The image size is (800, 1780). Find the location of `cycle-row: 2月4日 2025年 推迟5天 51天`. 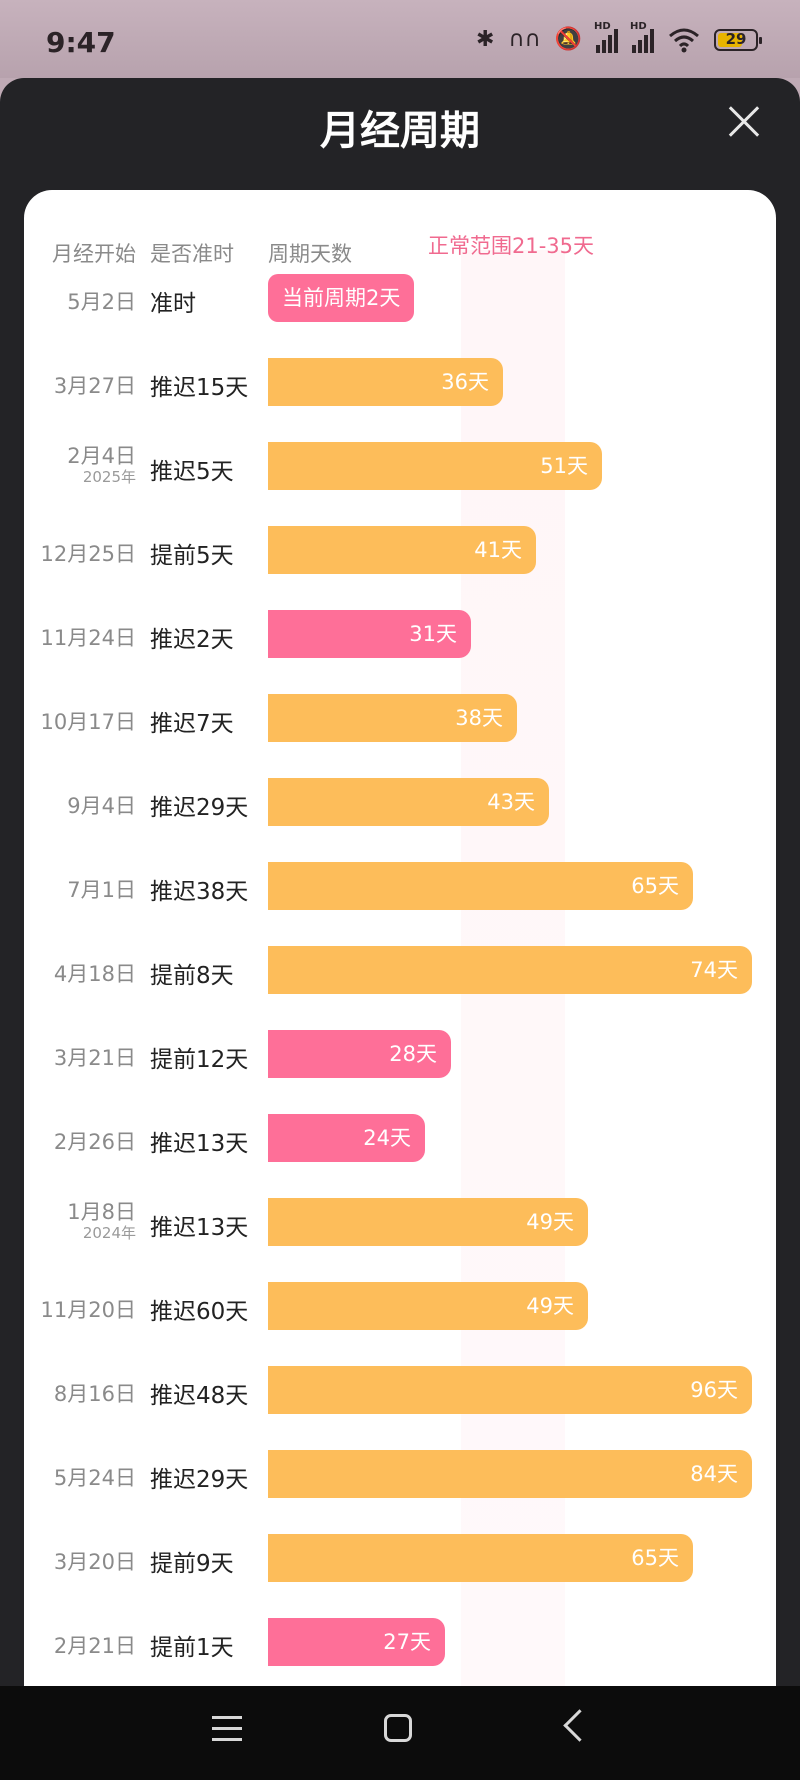

cycle-row: 2月4日 2025年 推迟5天 51天 is located at coordinates (400, 467).